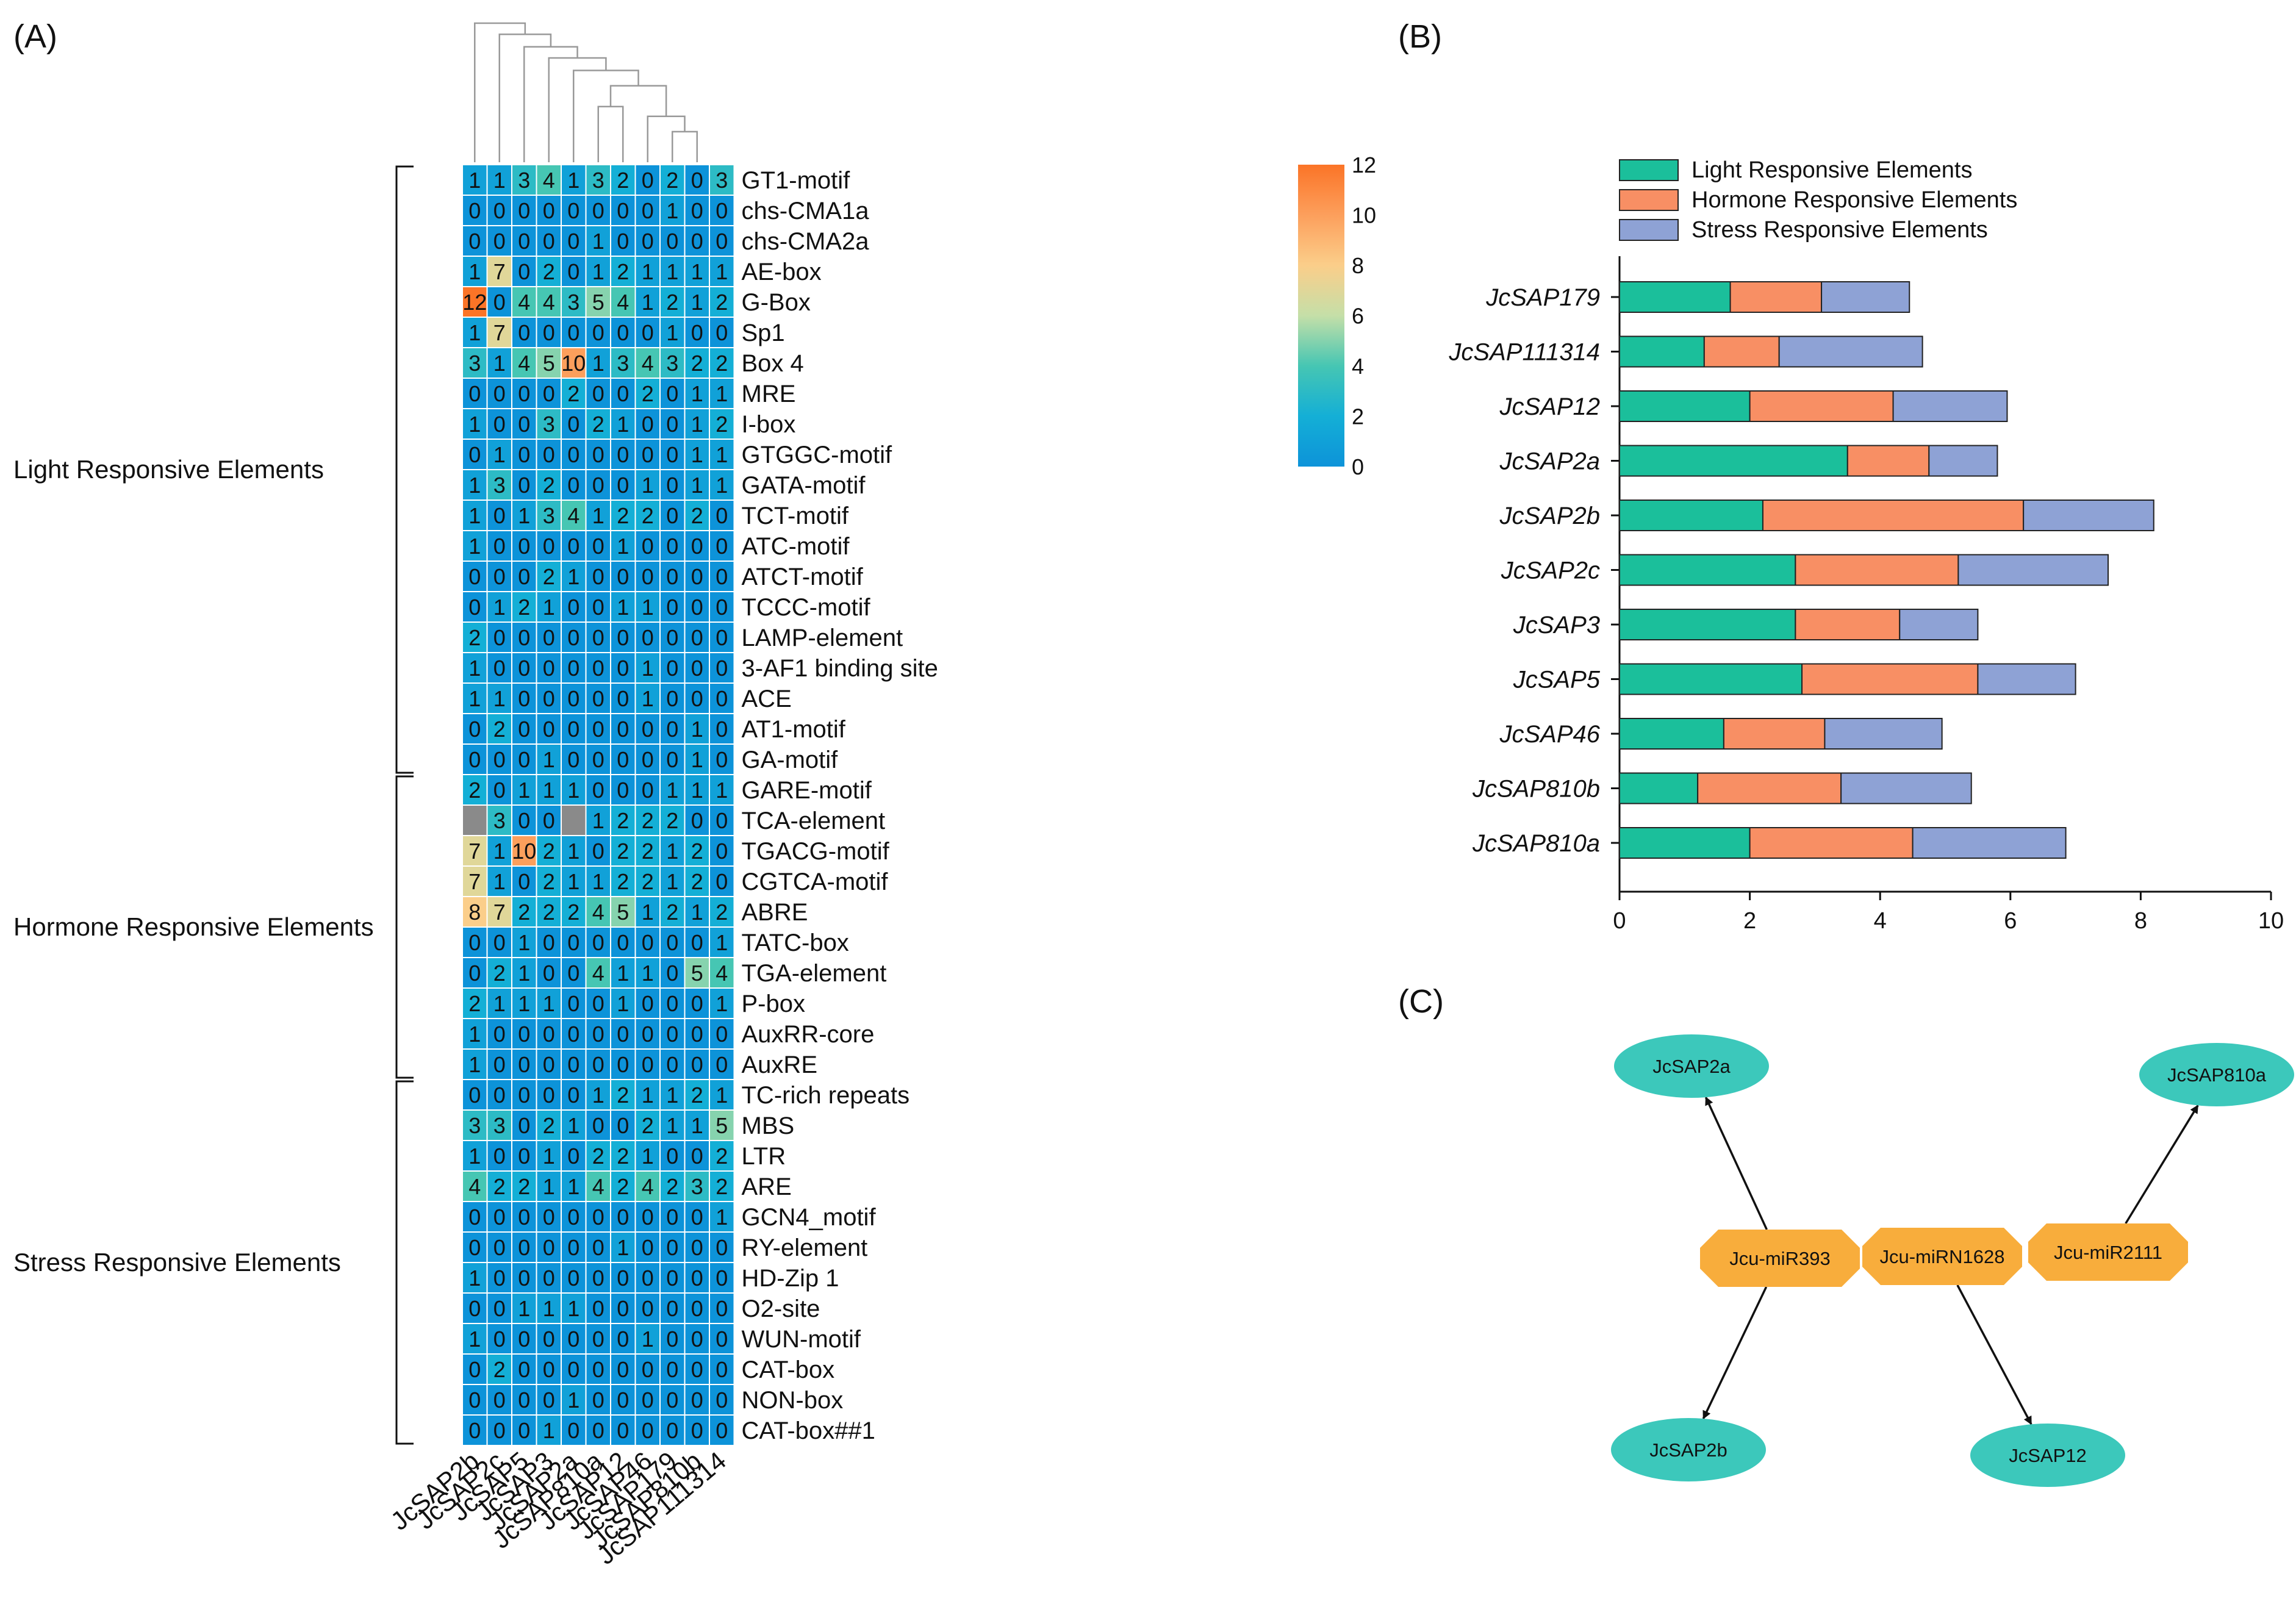 The image size is (2296, 1601). I want to click on heatmap-cell-value: 7, so click(499, 913).